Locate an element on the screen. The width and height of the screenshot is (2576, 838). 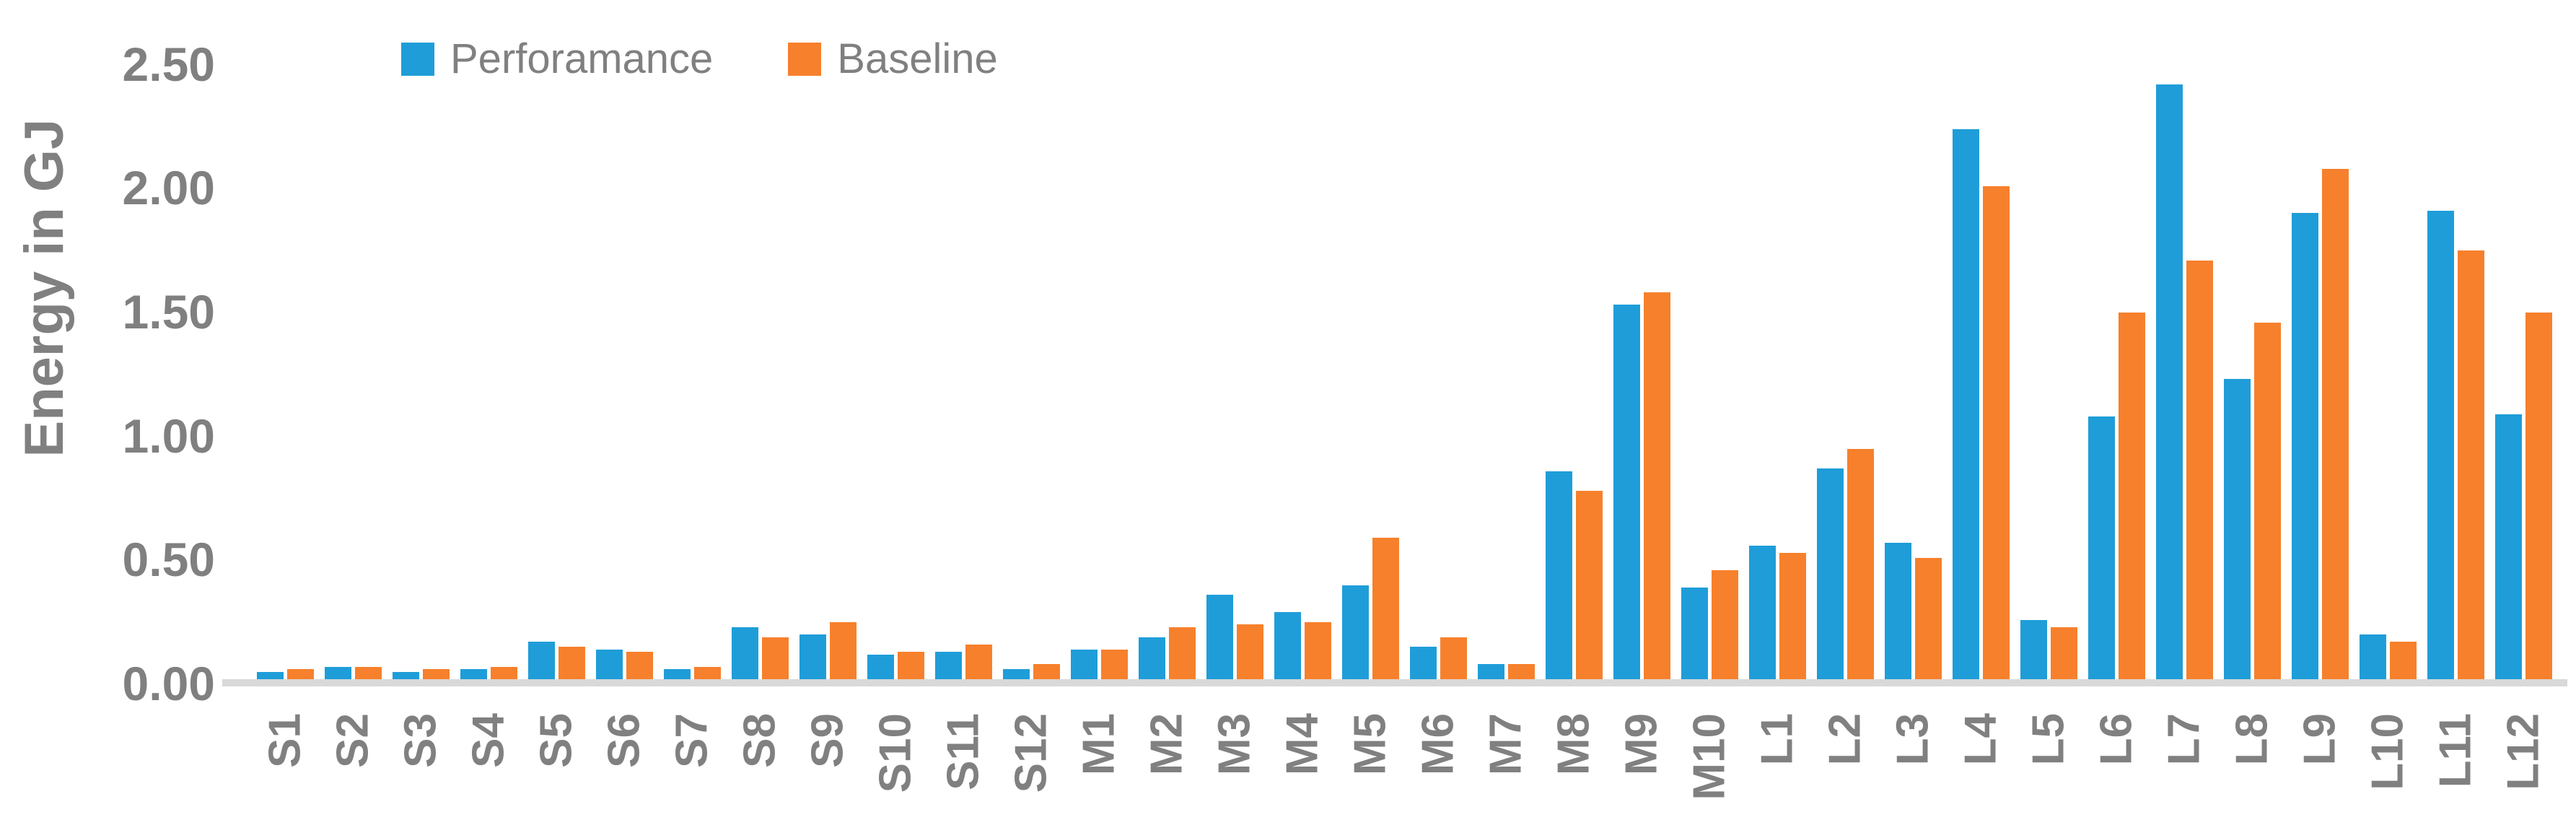
x-category-label-L2: L2 is located at coordinates (1845, 739).